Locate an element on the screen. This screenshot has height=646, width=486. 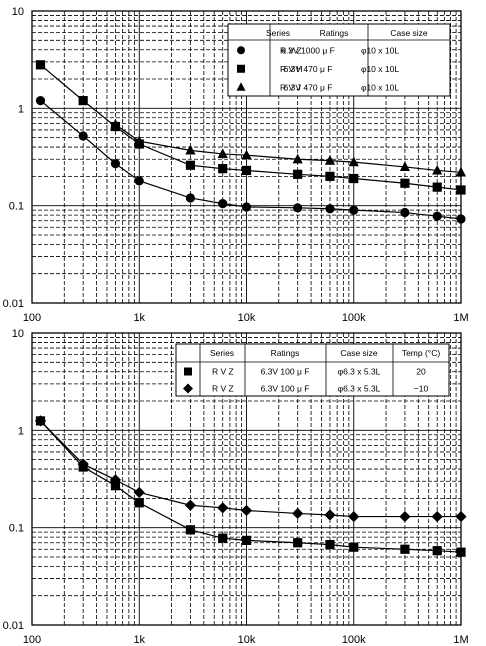
series-triangle is located at coordinates (288, 148).